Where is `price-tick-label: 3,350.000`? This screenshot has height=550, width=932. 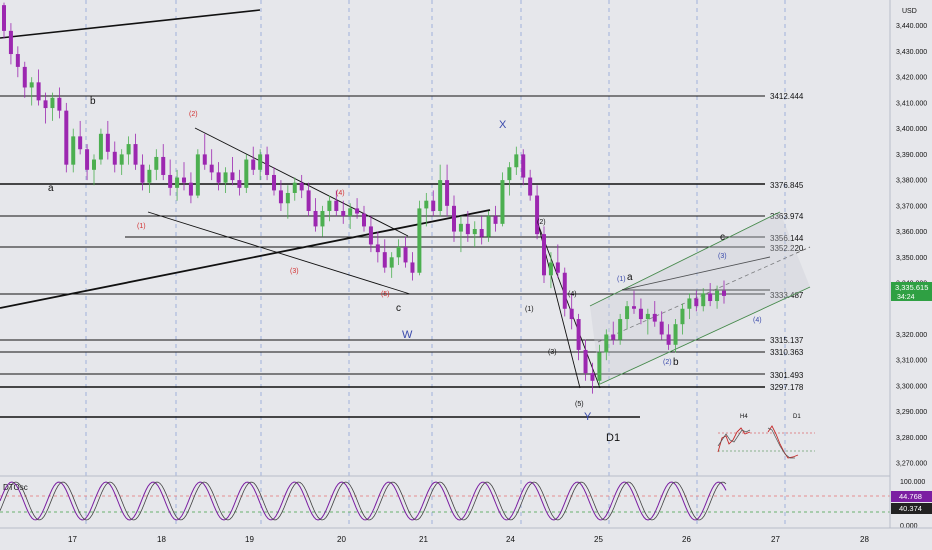
price-tick-label: 3,350.000 is located at coordinates (911, 258).